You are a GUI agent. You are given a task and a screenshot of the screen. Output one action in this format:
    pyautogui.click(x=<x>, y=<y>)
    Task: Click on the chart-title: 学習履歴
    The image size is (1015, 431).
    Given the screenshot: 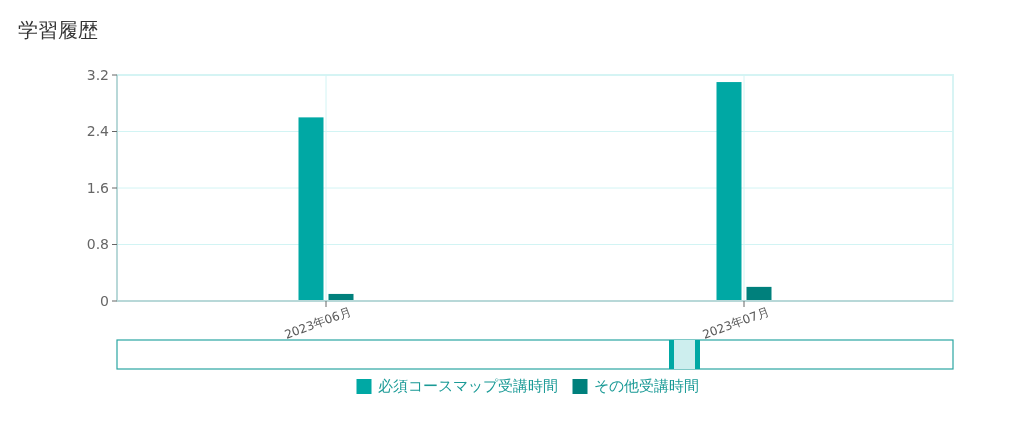 What is the action you would take?
    pyautogui.click(x=58, y=30)
    